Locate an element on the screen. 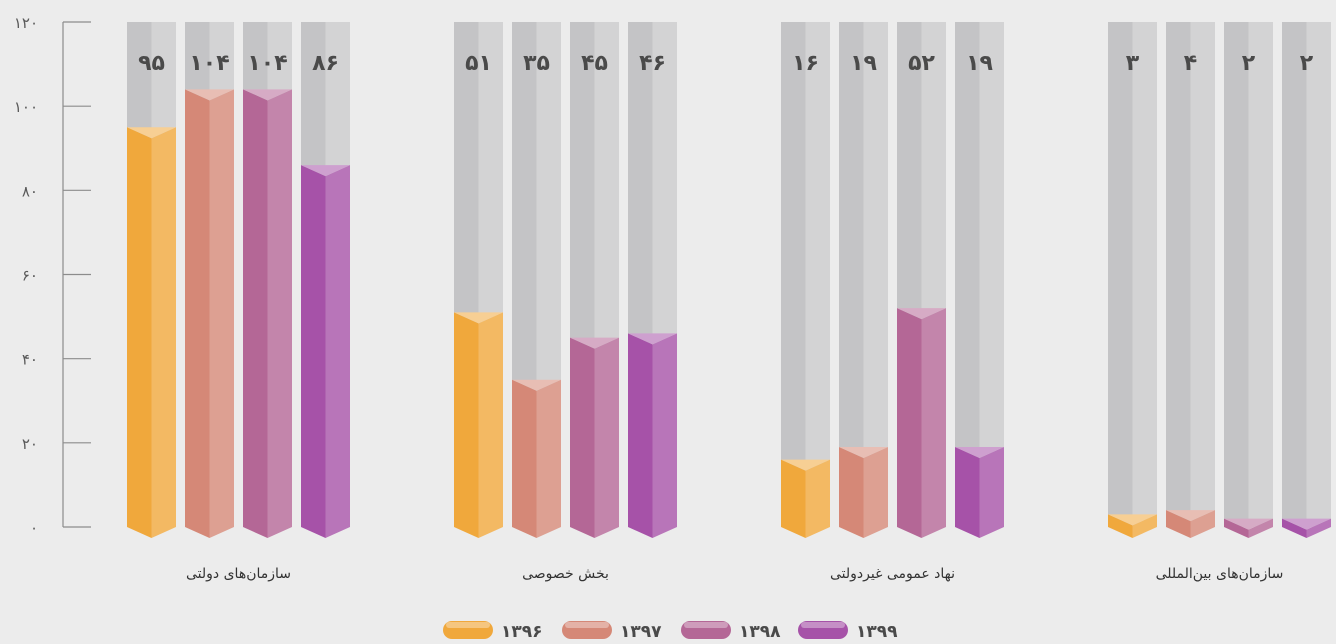  category-label: نهاد عمومی غیردولتی is located at coordinates (892, 574).